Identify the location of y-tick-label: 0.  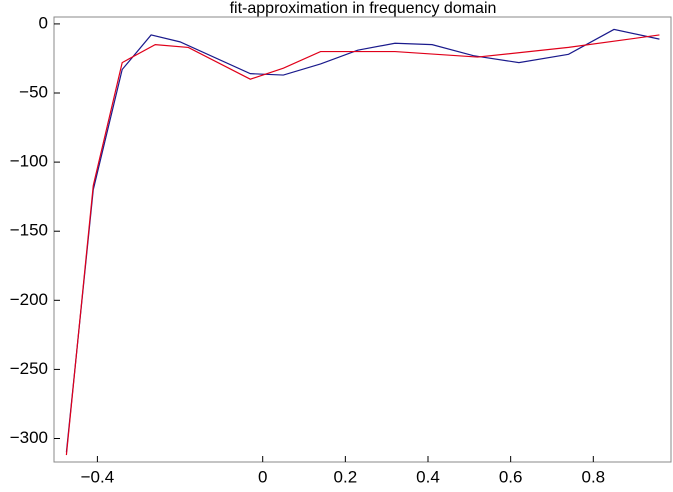
(43, 22).